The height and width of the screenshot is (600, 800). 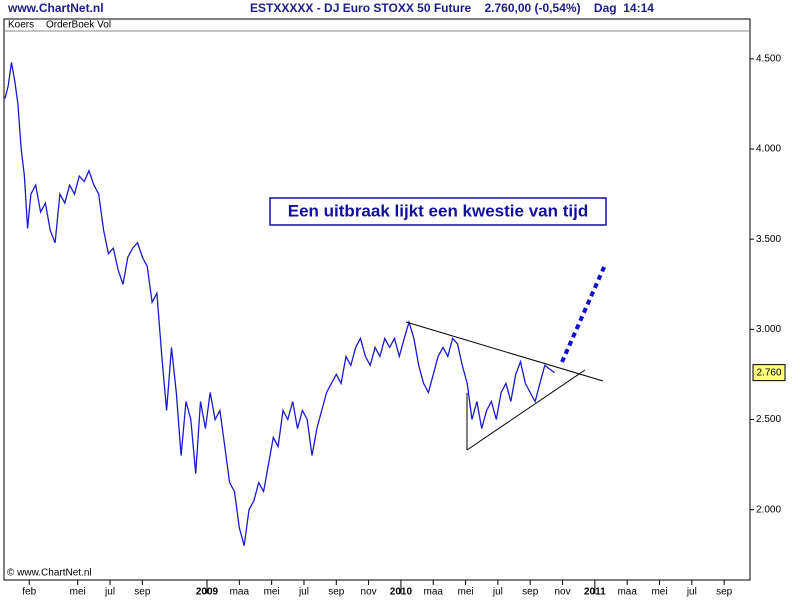 I want to click on last-price-label: 2.760, so click(x=768, y=372).